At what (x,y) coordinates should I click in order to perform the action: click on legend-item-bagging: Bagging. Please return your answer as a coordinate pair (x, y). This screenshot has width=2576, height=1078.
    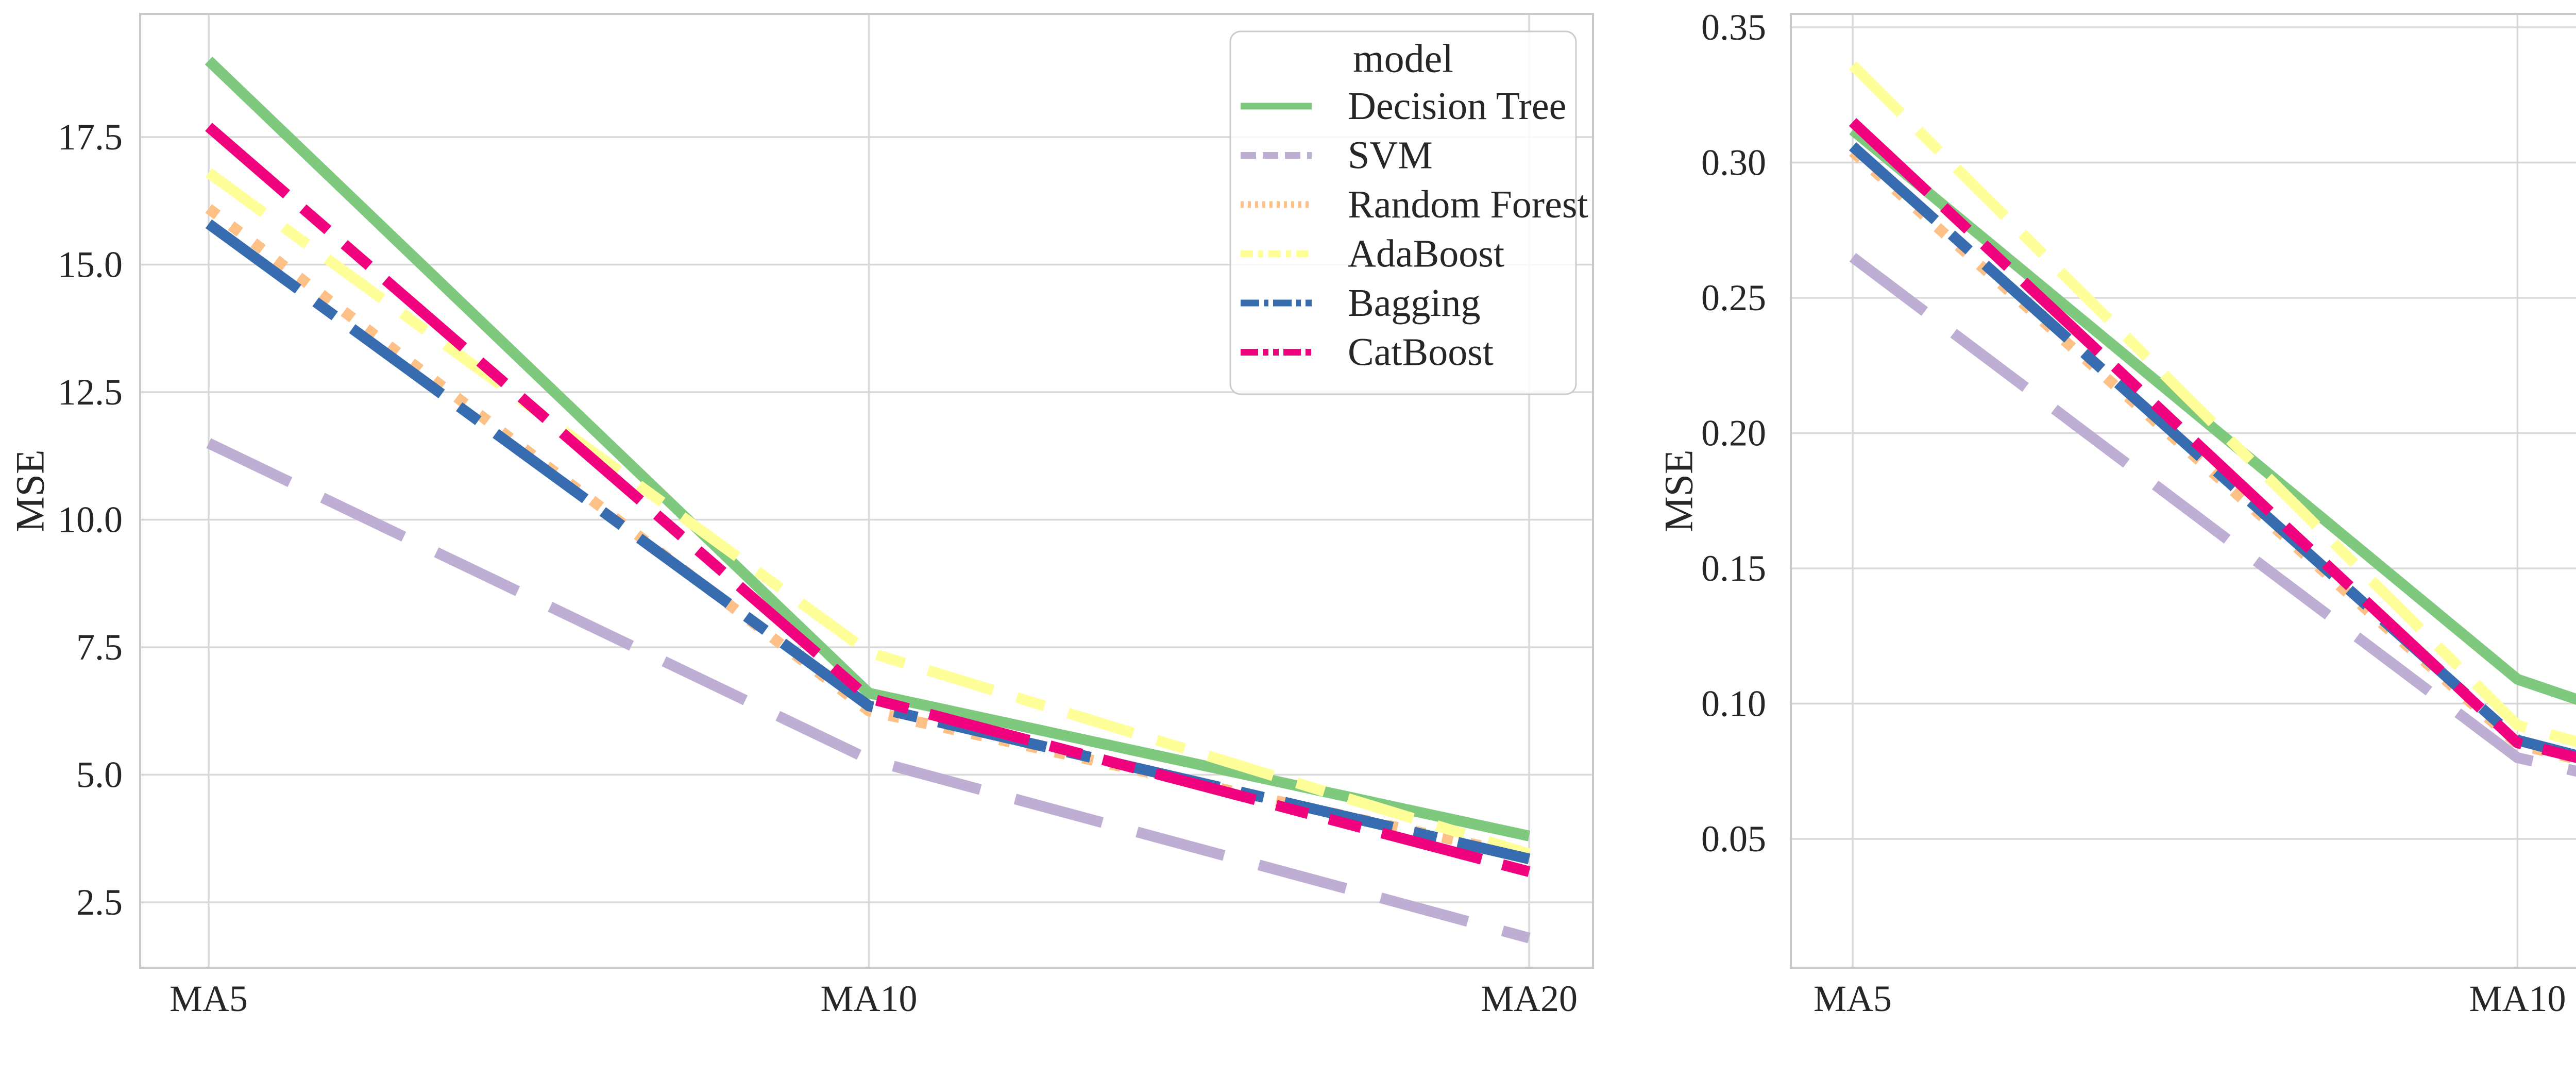
    Looking at the image, I should click on (1361, 303).